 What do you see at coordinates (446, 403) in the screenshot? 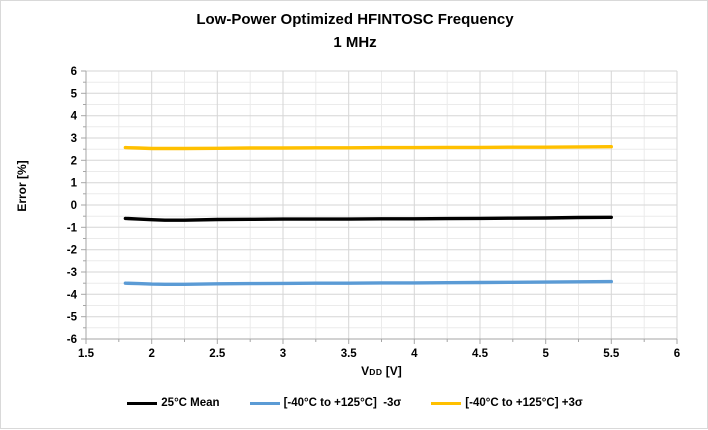
I see `legend-line-swatch-plus3sigma` at bounding box center [446, 403].